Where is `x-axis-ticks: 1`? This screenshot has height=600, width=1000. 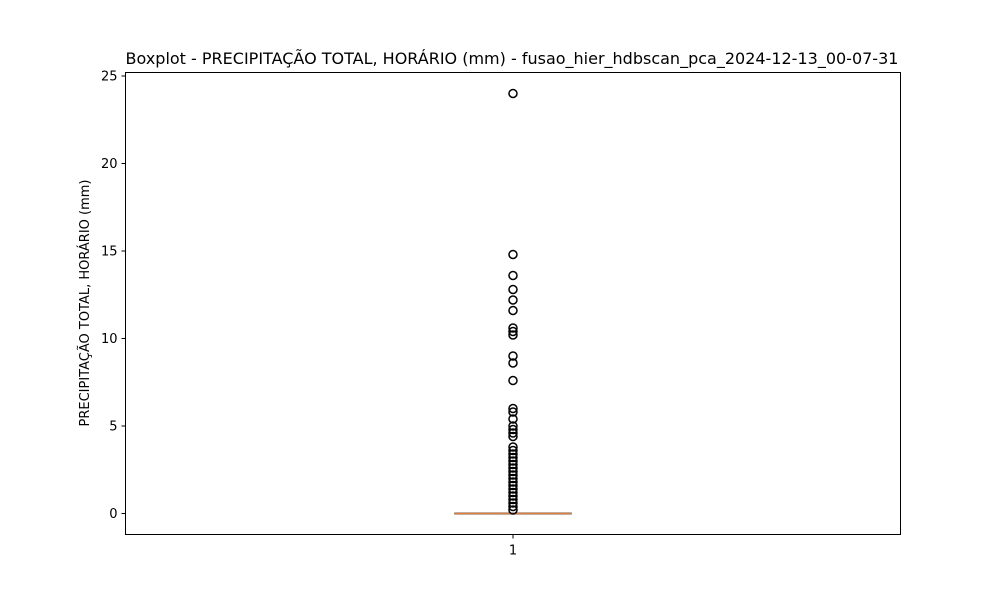 x-axis-ticks: 1 is located at coordinates (513, 546).